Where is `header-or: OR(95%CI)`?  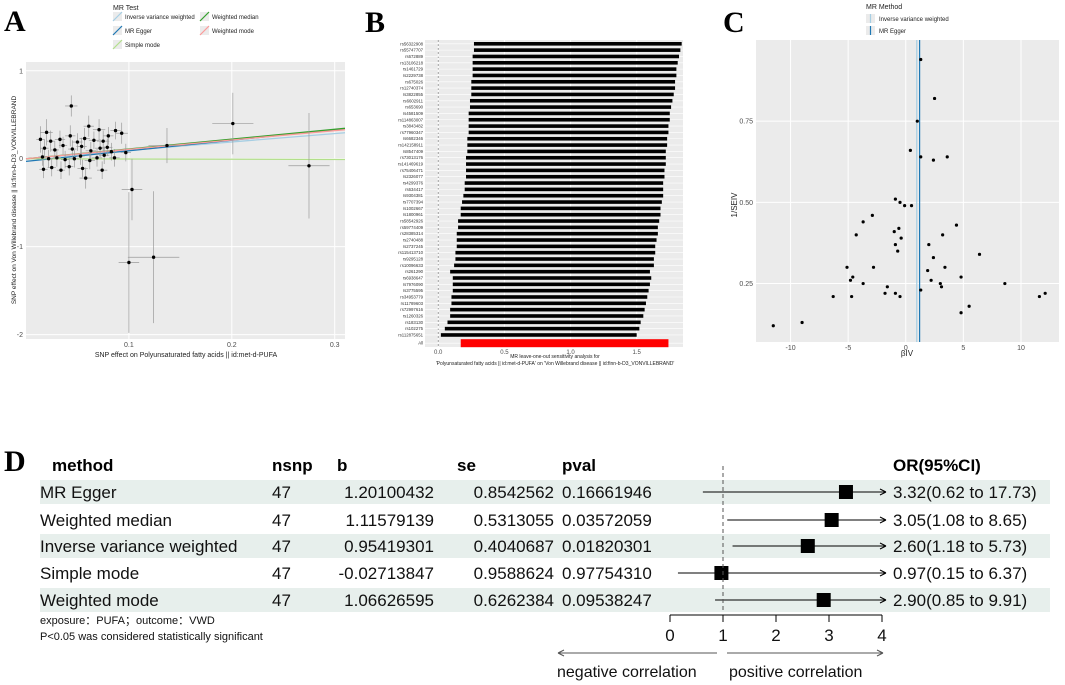
header-or: OR(95%CI) is located at coordinates (937, 465).